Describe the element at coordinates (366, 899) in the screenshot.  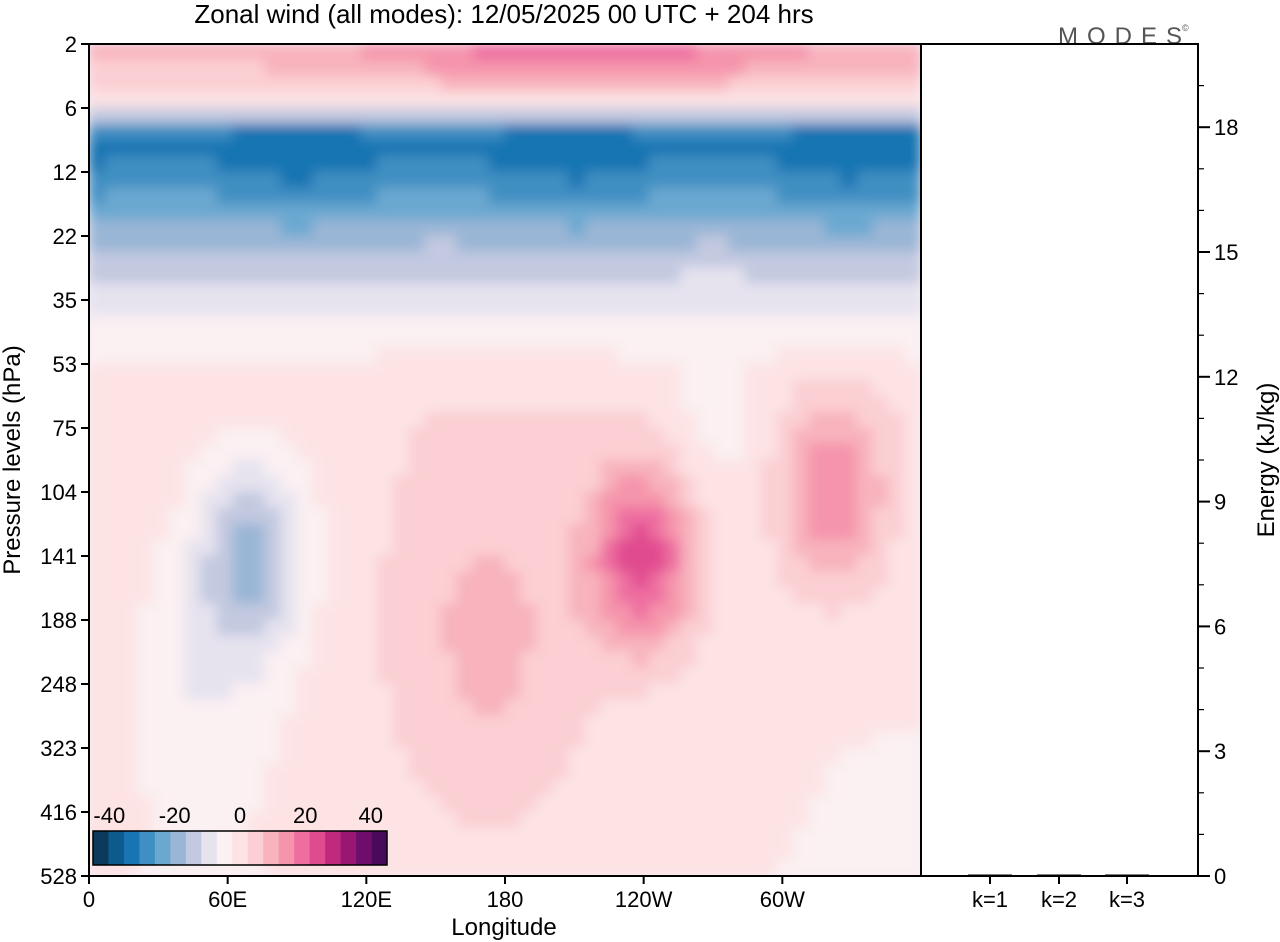
I see `x-tick-label: 120E` at that location.